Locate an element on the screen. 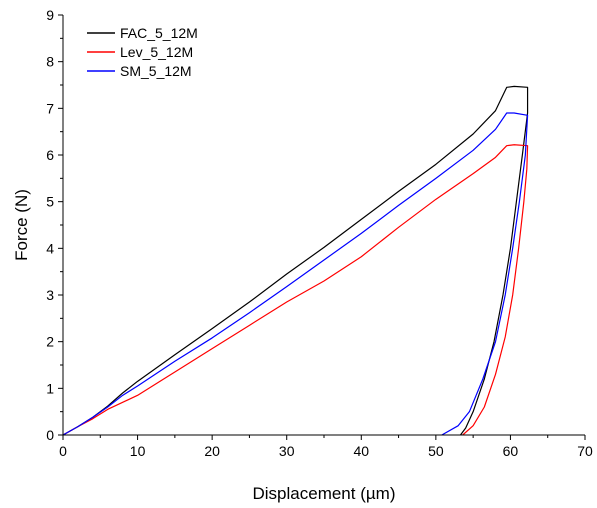 The height and width of the screenshot is (508, 597). y-tick-label: 9 is located at coordinates (50, 15).